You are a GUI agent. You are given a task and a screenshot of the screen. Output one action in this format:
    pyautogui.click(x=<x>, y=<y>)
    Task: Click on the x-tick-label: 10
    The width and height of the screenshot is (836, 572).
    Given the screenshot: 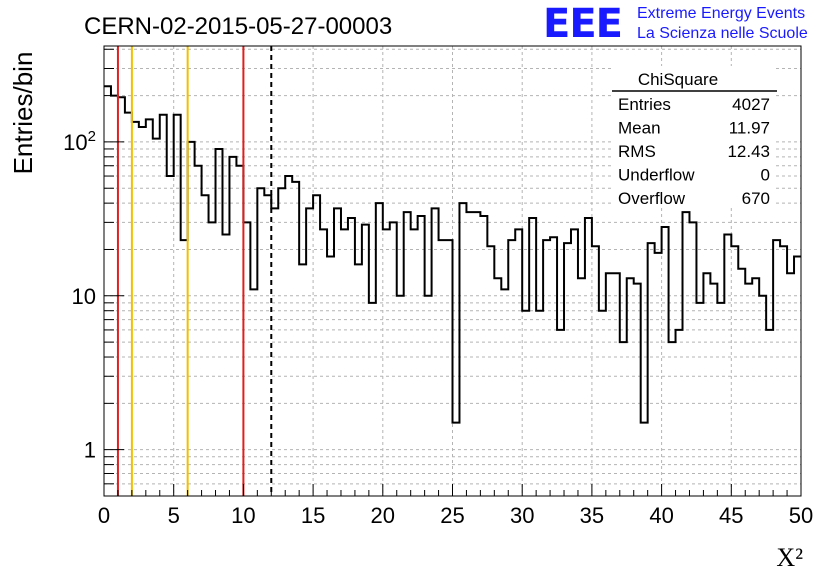 What is the action you would take?
    pyautogui.click(x=243, y=515)
    